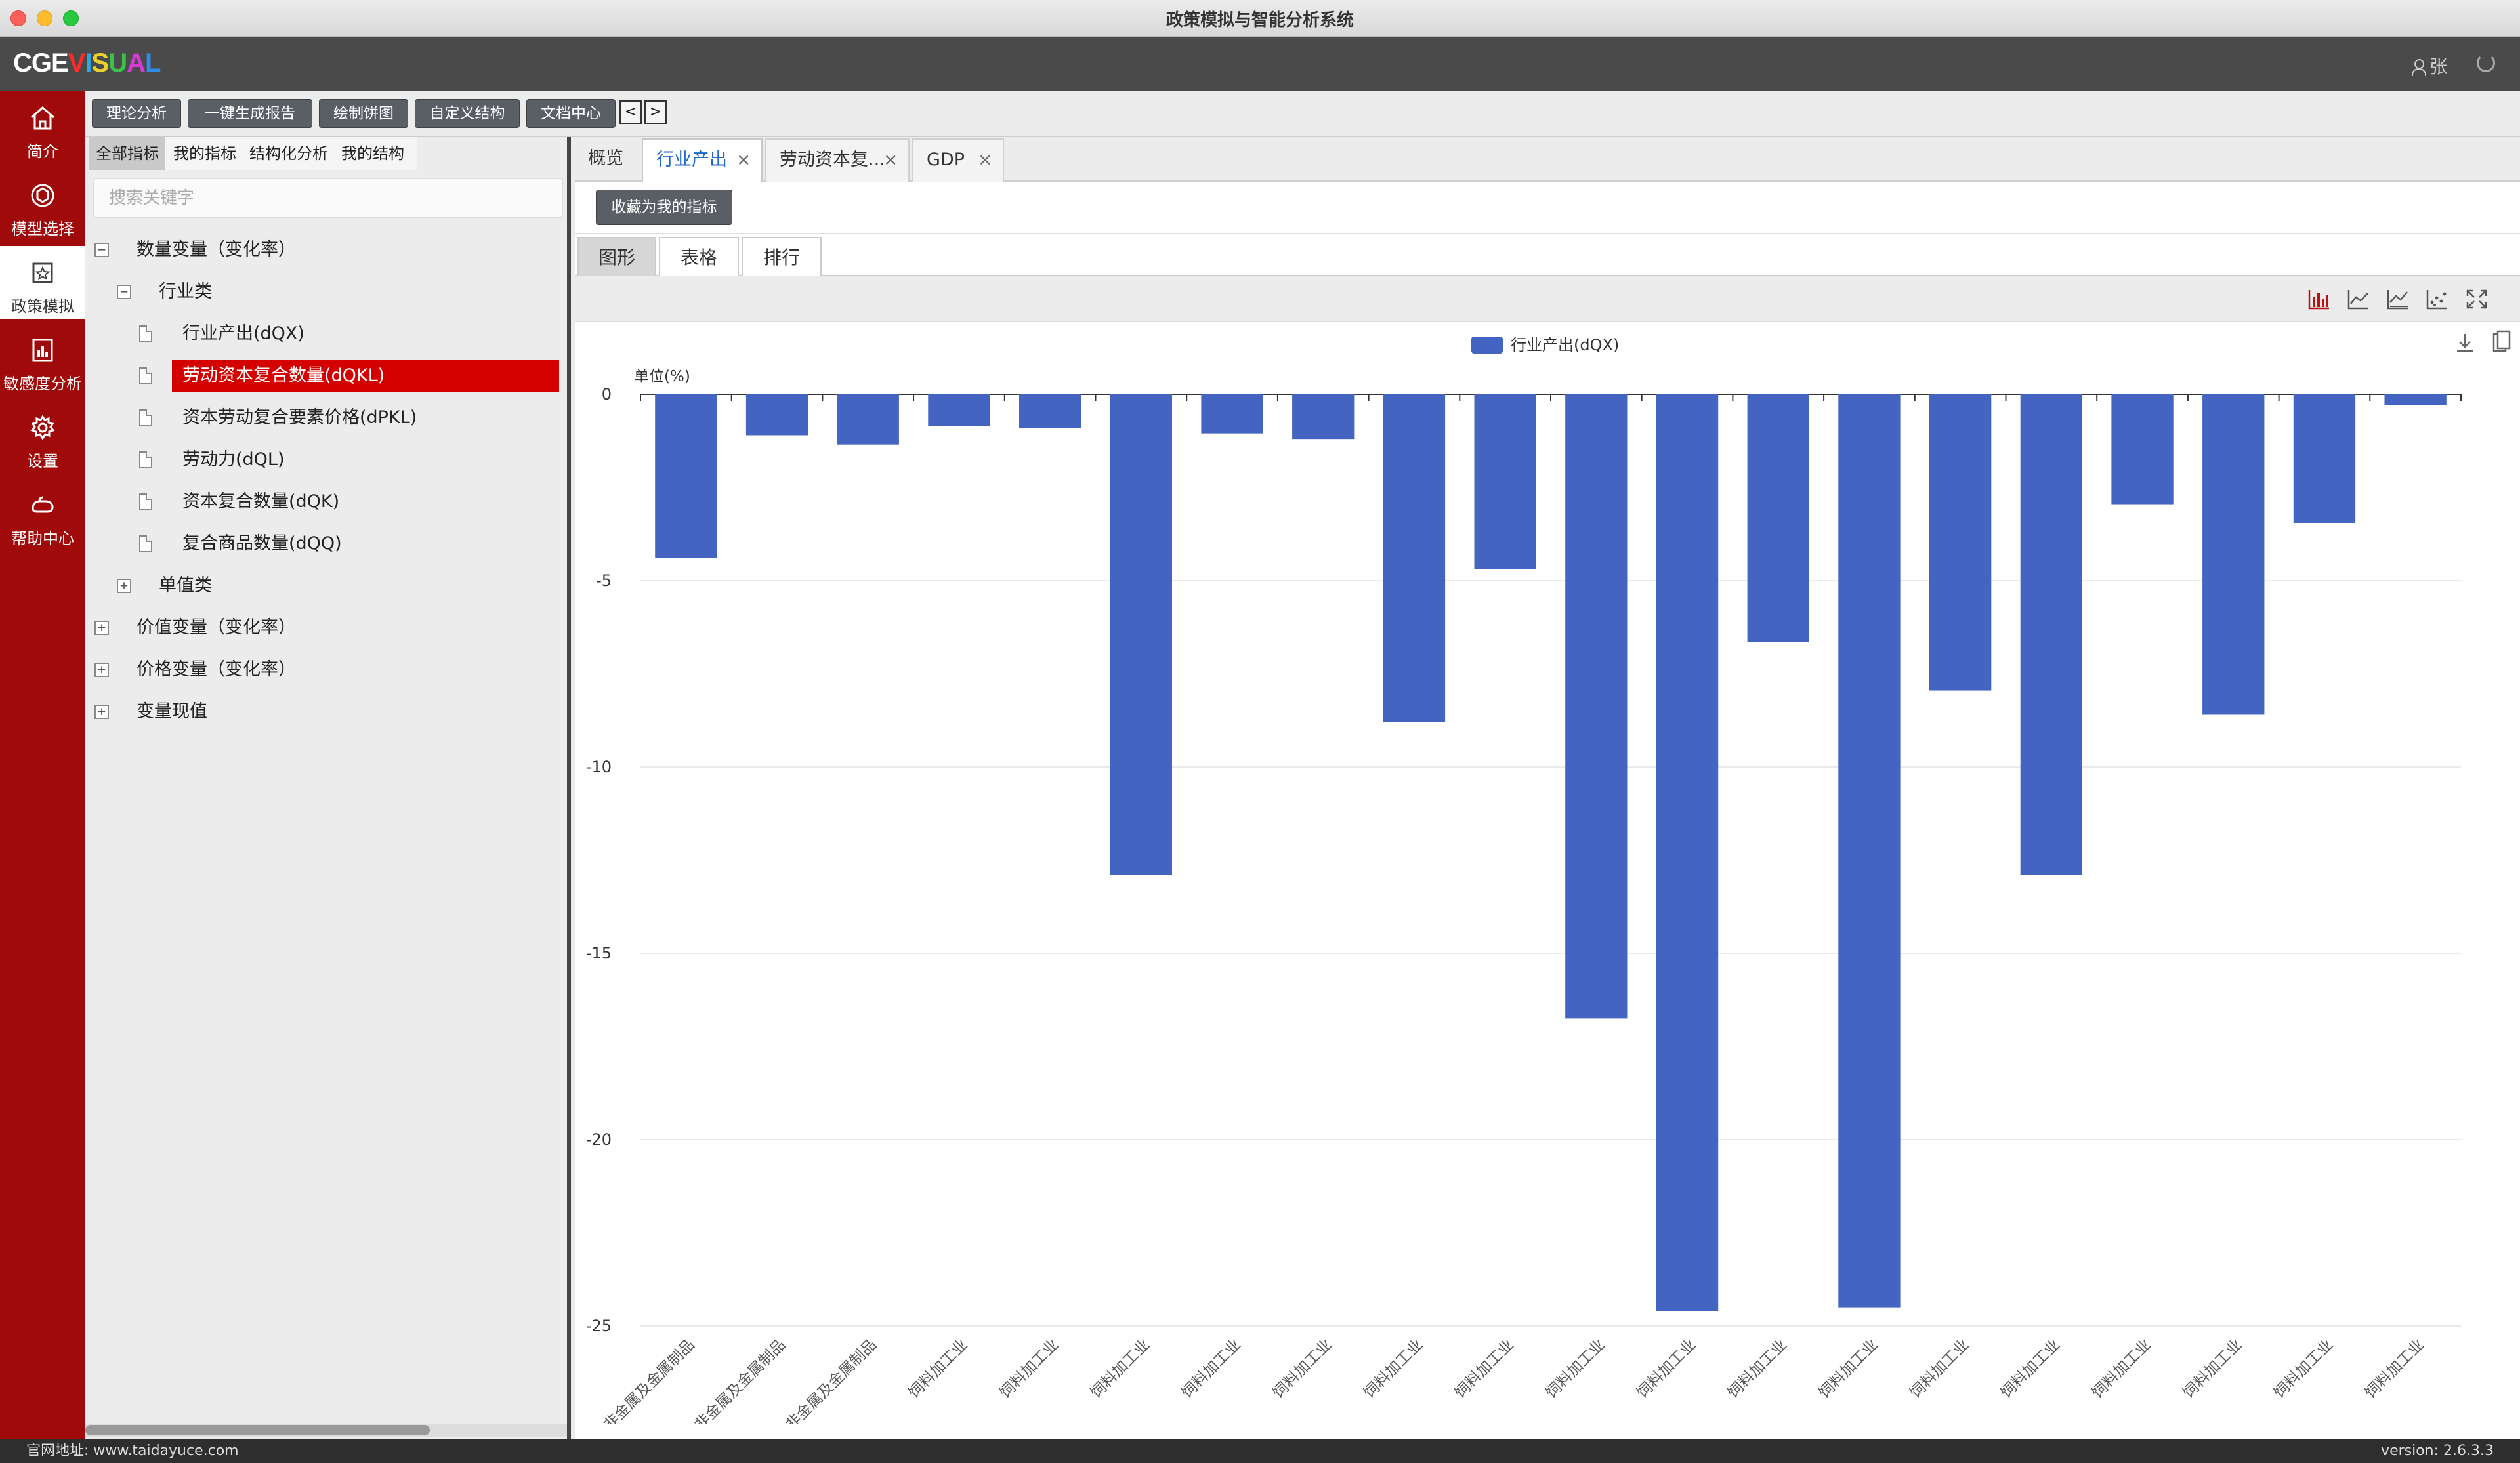  I want to click on view-tabs: 图形 表格 排行, so click(1547, 256).